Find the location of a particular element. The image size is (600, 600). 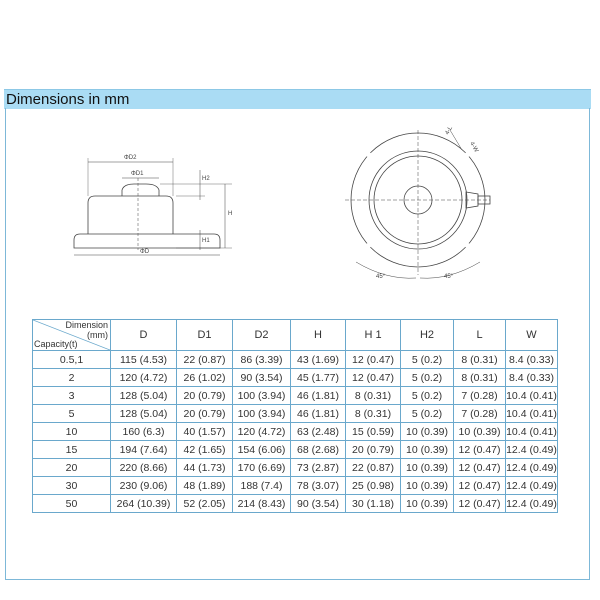

label-angle-1: 45° is located at coordinates (381, 277).